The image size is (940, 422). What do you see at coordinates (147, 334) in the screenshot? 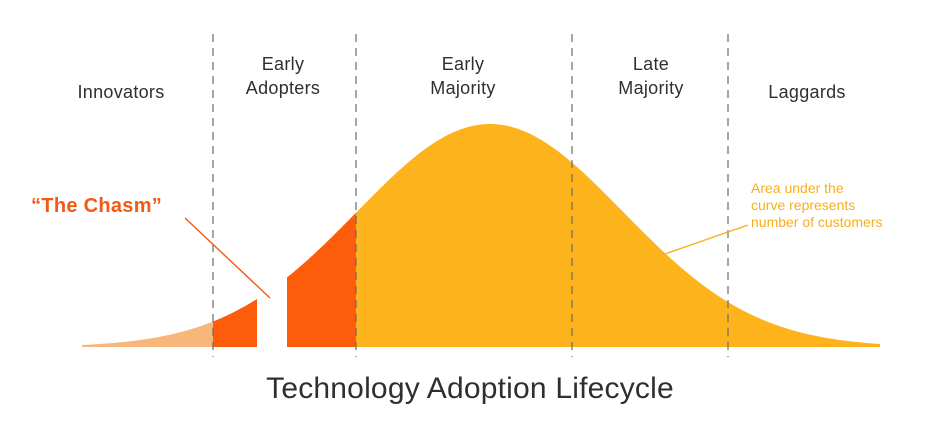
I see `area-innovators` at bounding box center [147, 334].